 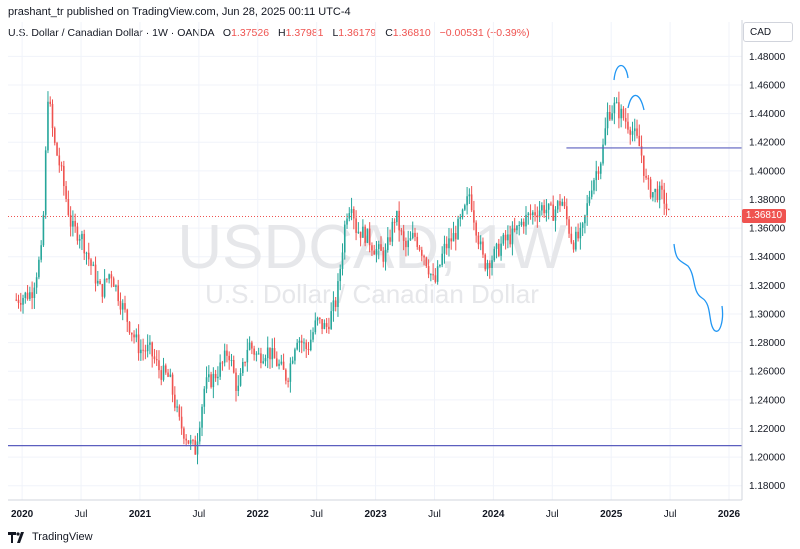 I want to click on x-tick-label: Jul, so click(x=670, y=514).